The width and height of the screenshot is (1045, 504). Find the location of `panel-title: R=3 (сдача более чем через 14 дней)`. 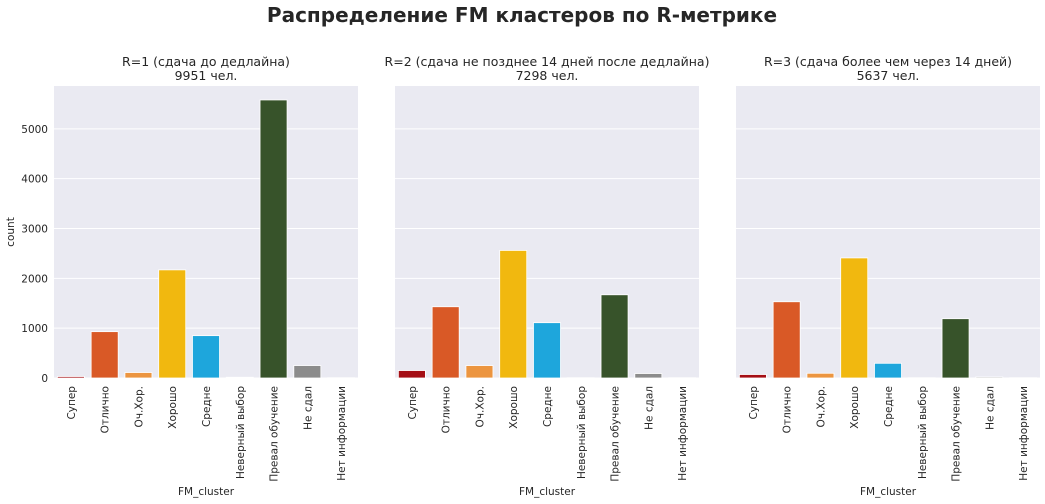

panel-title: R=3 (сдача более чем через 14 дней) is located at coordinates (888, 61).